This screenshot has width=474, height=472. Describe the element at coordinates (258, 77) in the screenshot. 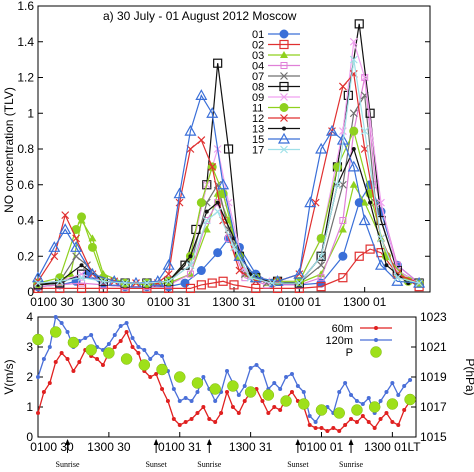

I see `legend-label-07: 07` at that location.